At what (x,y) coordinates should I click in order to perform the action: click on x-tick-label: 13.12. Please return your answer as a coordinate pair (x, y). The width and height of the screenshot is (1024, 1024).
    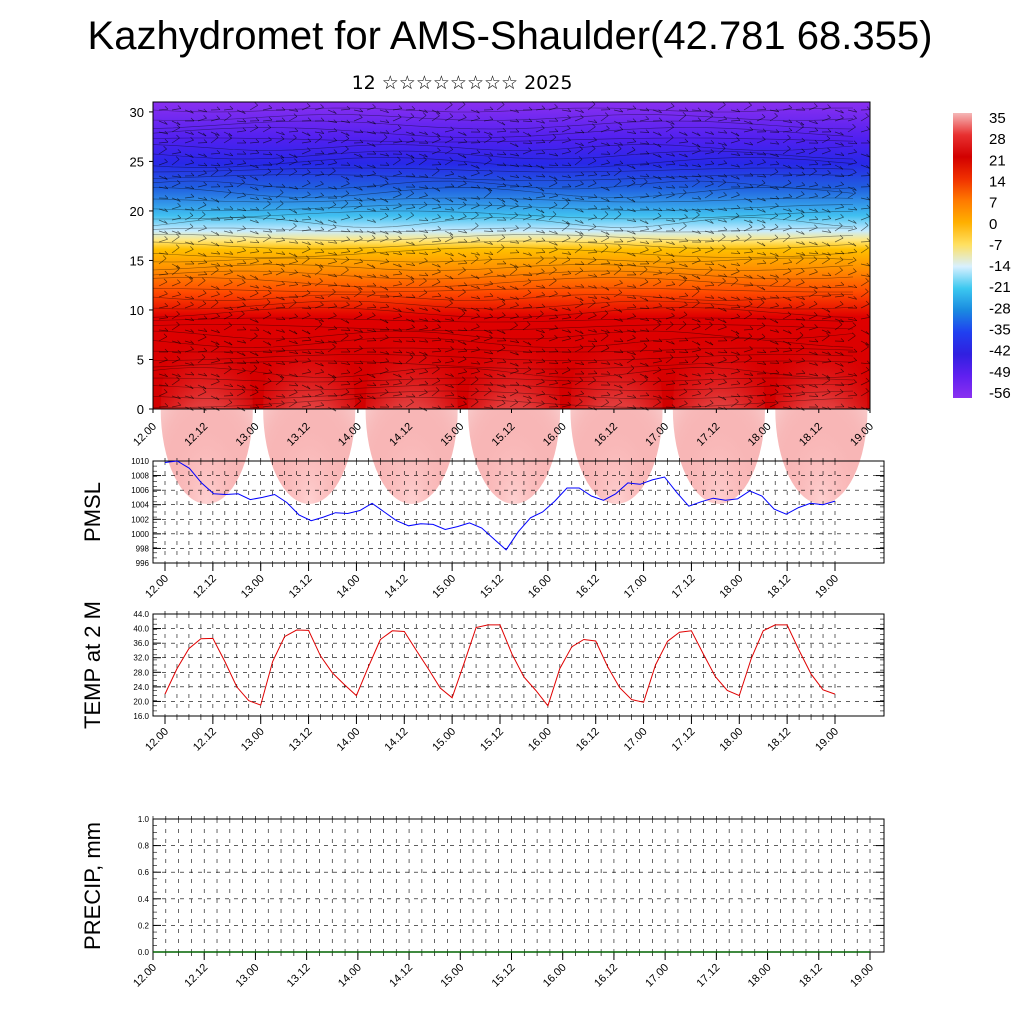
    Looking at the image, I should click on (299, 976).